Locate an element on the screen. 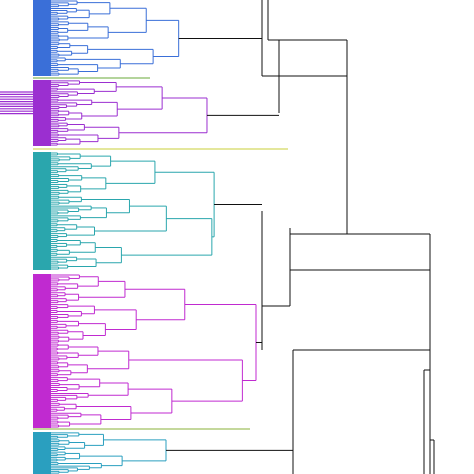 The width and height of the screenshot is (474, 474). leaf-block-magenta is located at coordinates (42, 351).